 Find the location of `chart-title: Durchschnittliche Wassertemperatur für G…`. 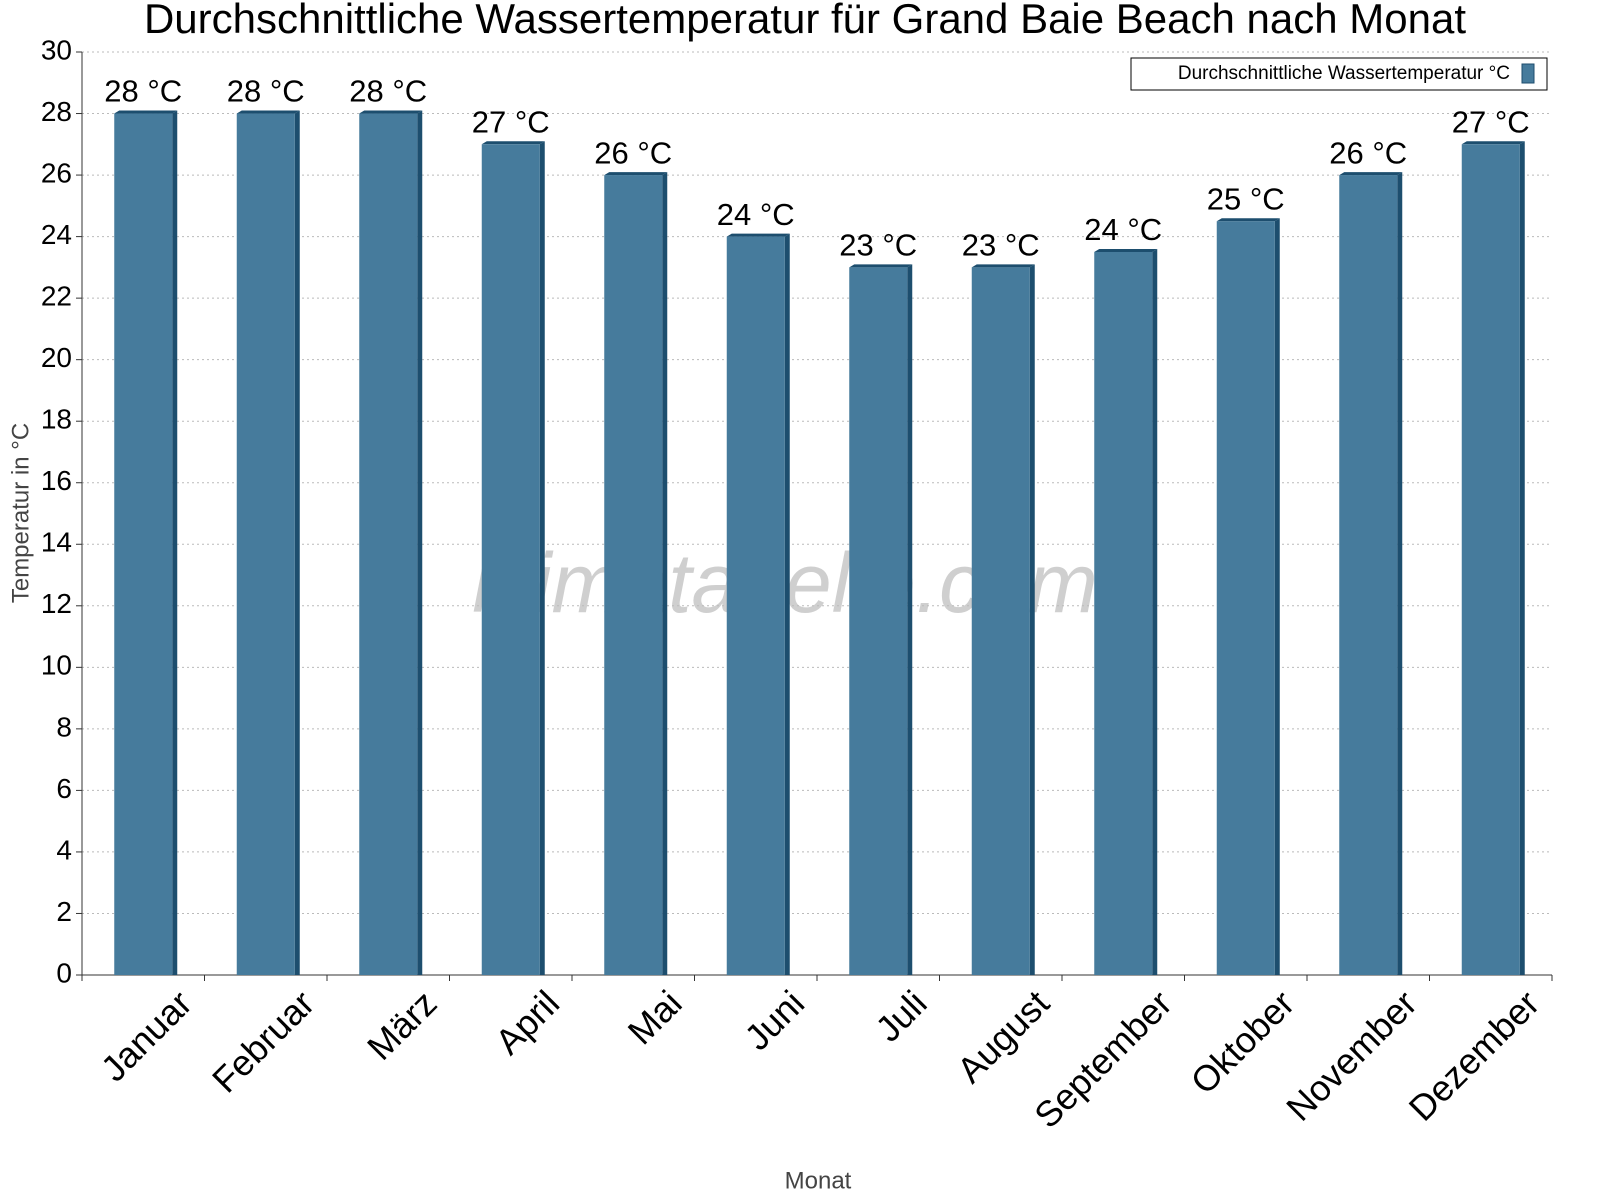

chart-title: Durchschnittliche Wassertemperatur für G… is located at coordinates (805, 21).